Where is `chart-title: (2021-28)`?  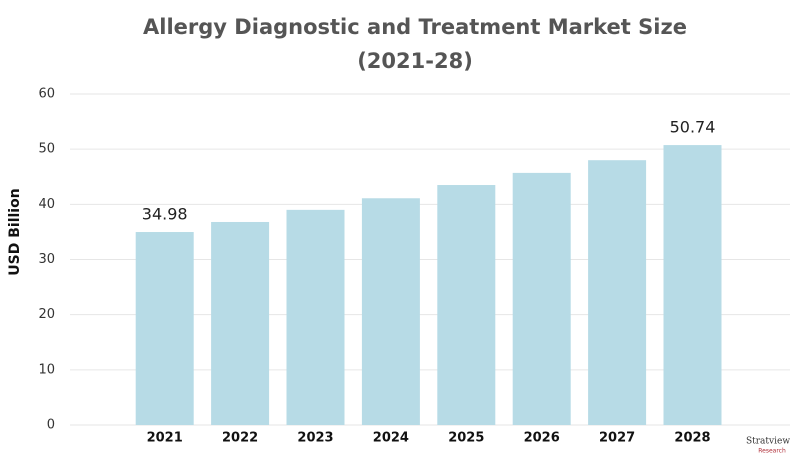 chart-title: (2021-28) is located at coordinates (415, 61).